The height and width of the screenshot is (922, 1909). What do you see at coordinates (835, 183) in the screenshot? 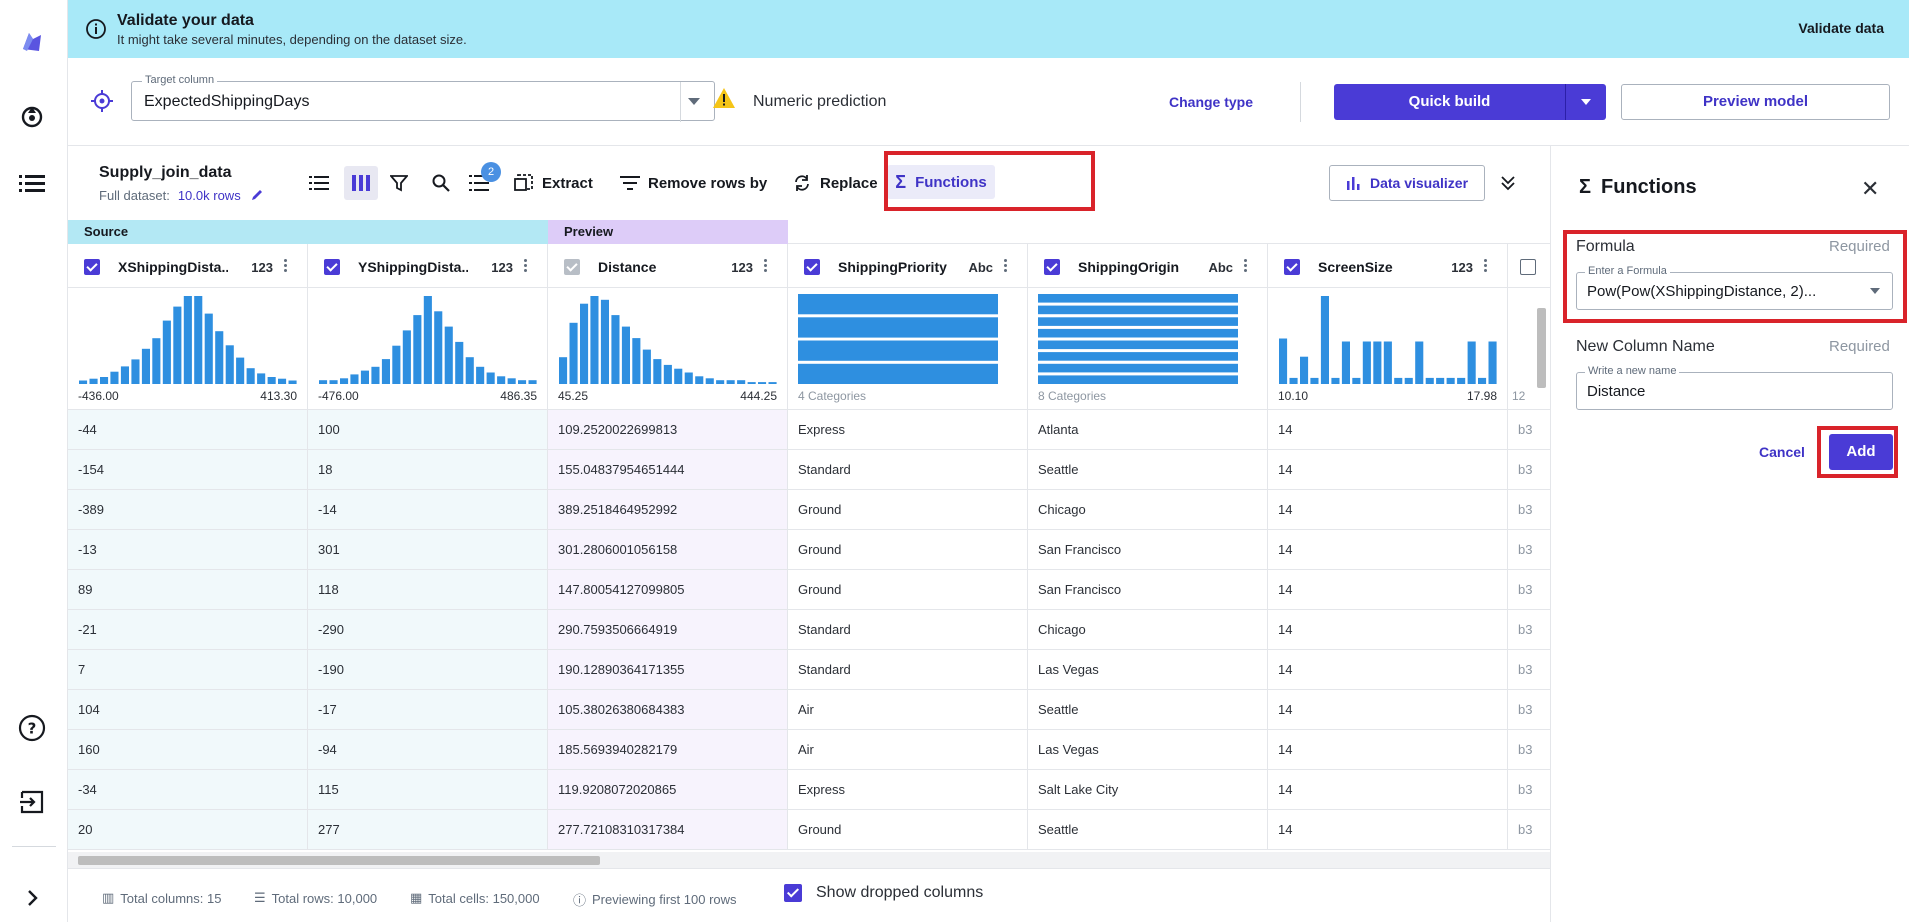
I see `replace-button: Replace` at bounding box center [835, 183].